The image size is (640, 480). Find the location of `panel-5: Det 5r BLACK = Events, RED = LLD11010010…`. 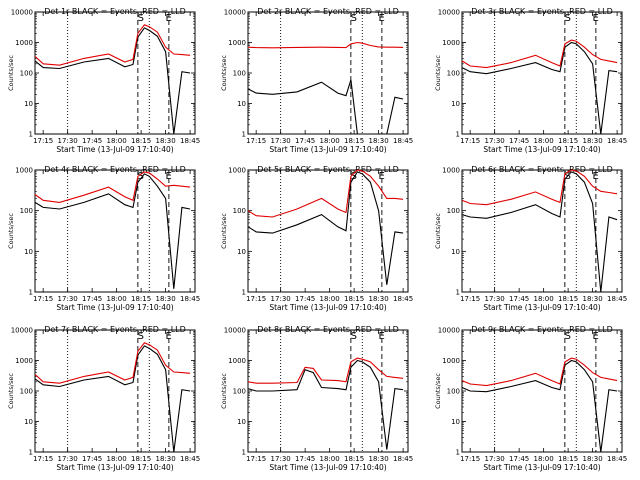

panel-5: Det 5r BLACK = Events, RED = LLD11010010… is located at coordinates (316, 238).